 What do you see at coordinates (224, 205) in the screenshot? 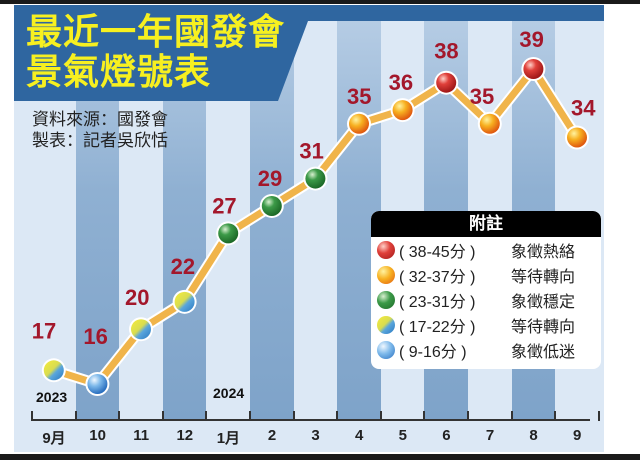
I see `value-label: 27` at bounding box center [224, 205].